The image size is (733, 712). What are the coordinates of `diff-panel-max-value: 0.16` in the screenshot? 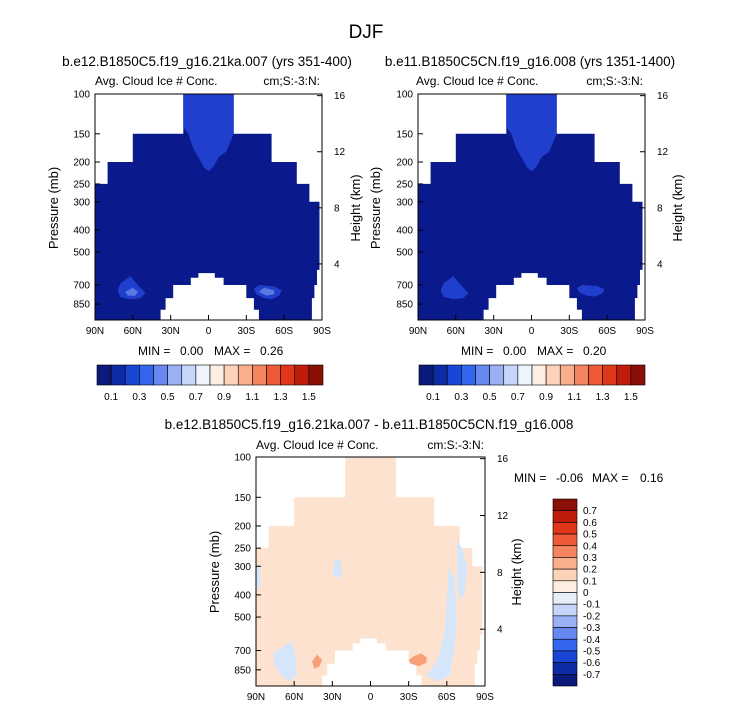 It's located at (652, 478).